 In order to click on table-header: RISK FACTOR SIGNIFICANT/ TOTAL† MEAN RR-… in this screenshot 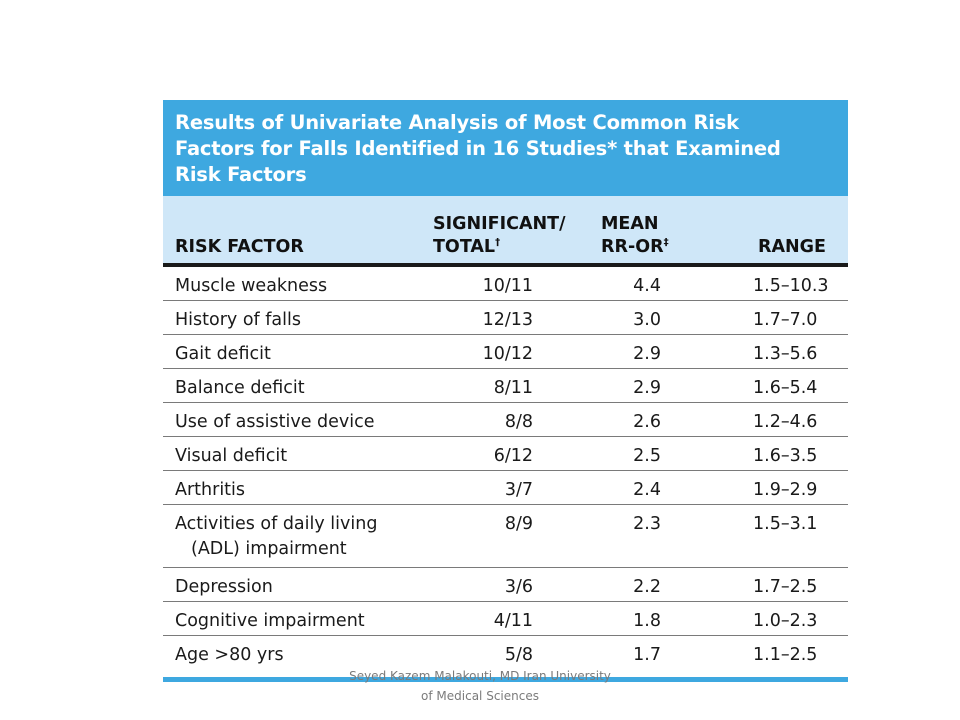, I will do `click(505, 231)`.